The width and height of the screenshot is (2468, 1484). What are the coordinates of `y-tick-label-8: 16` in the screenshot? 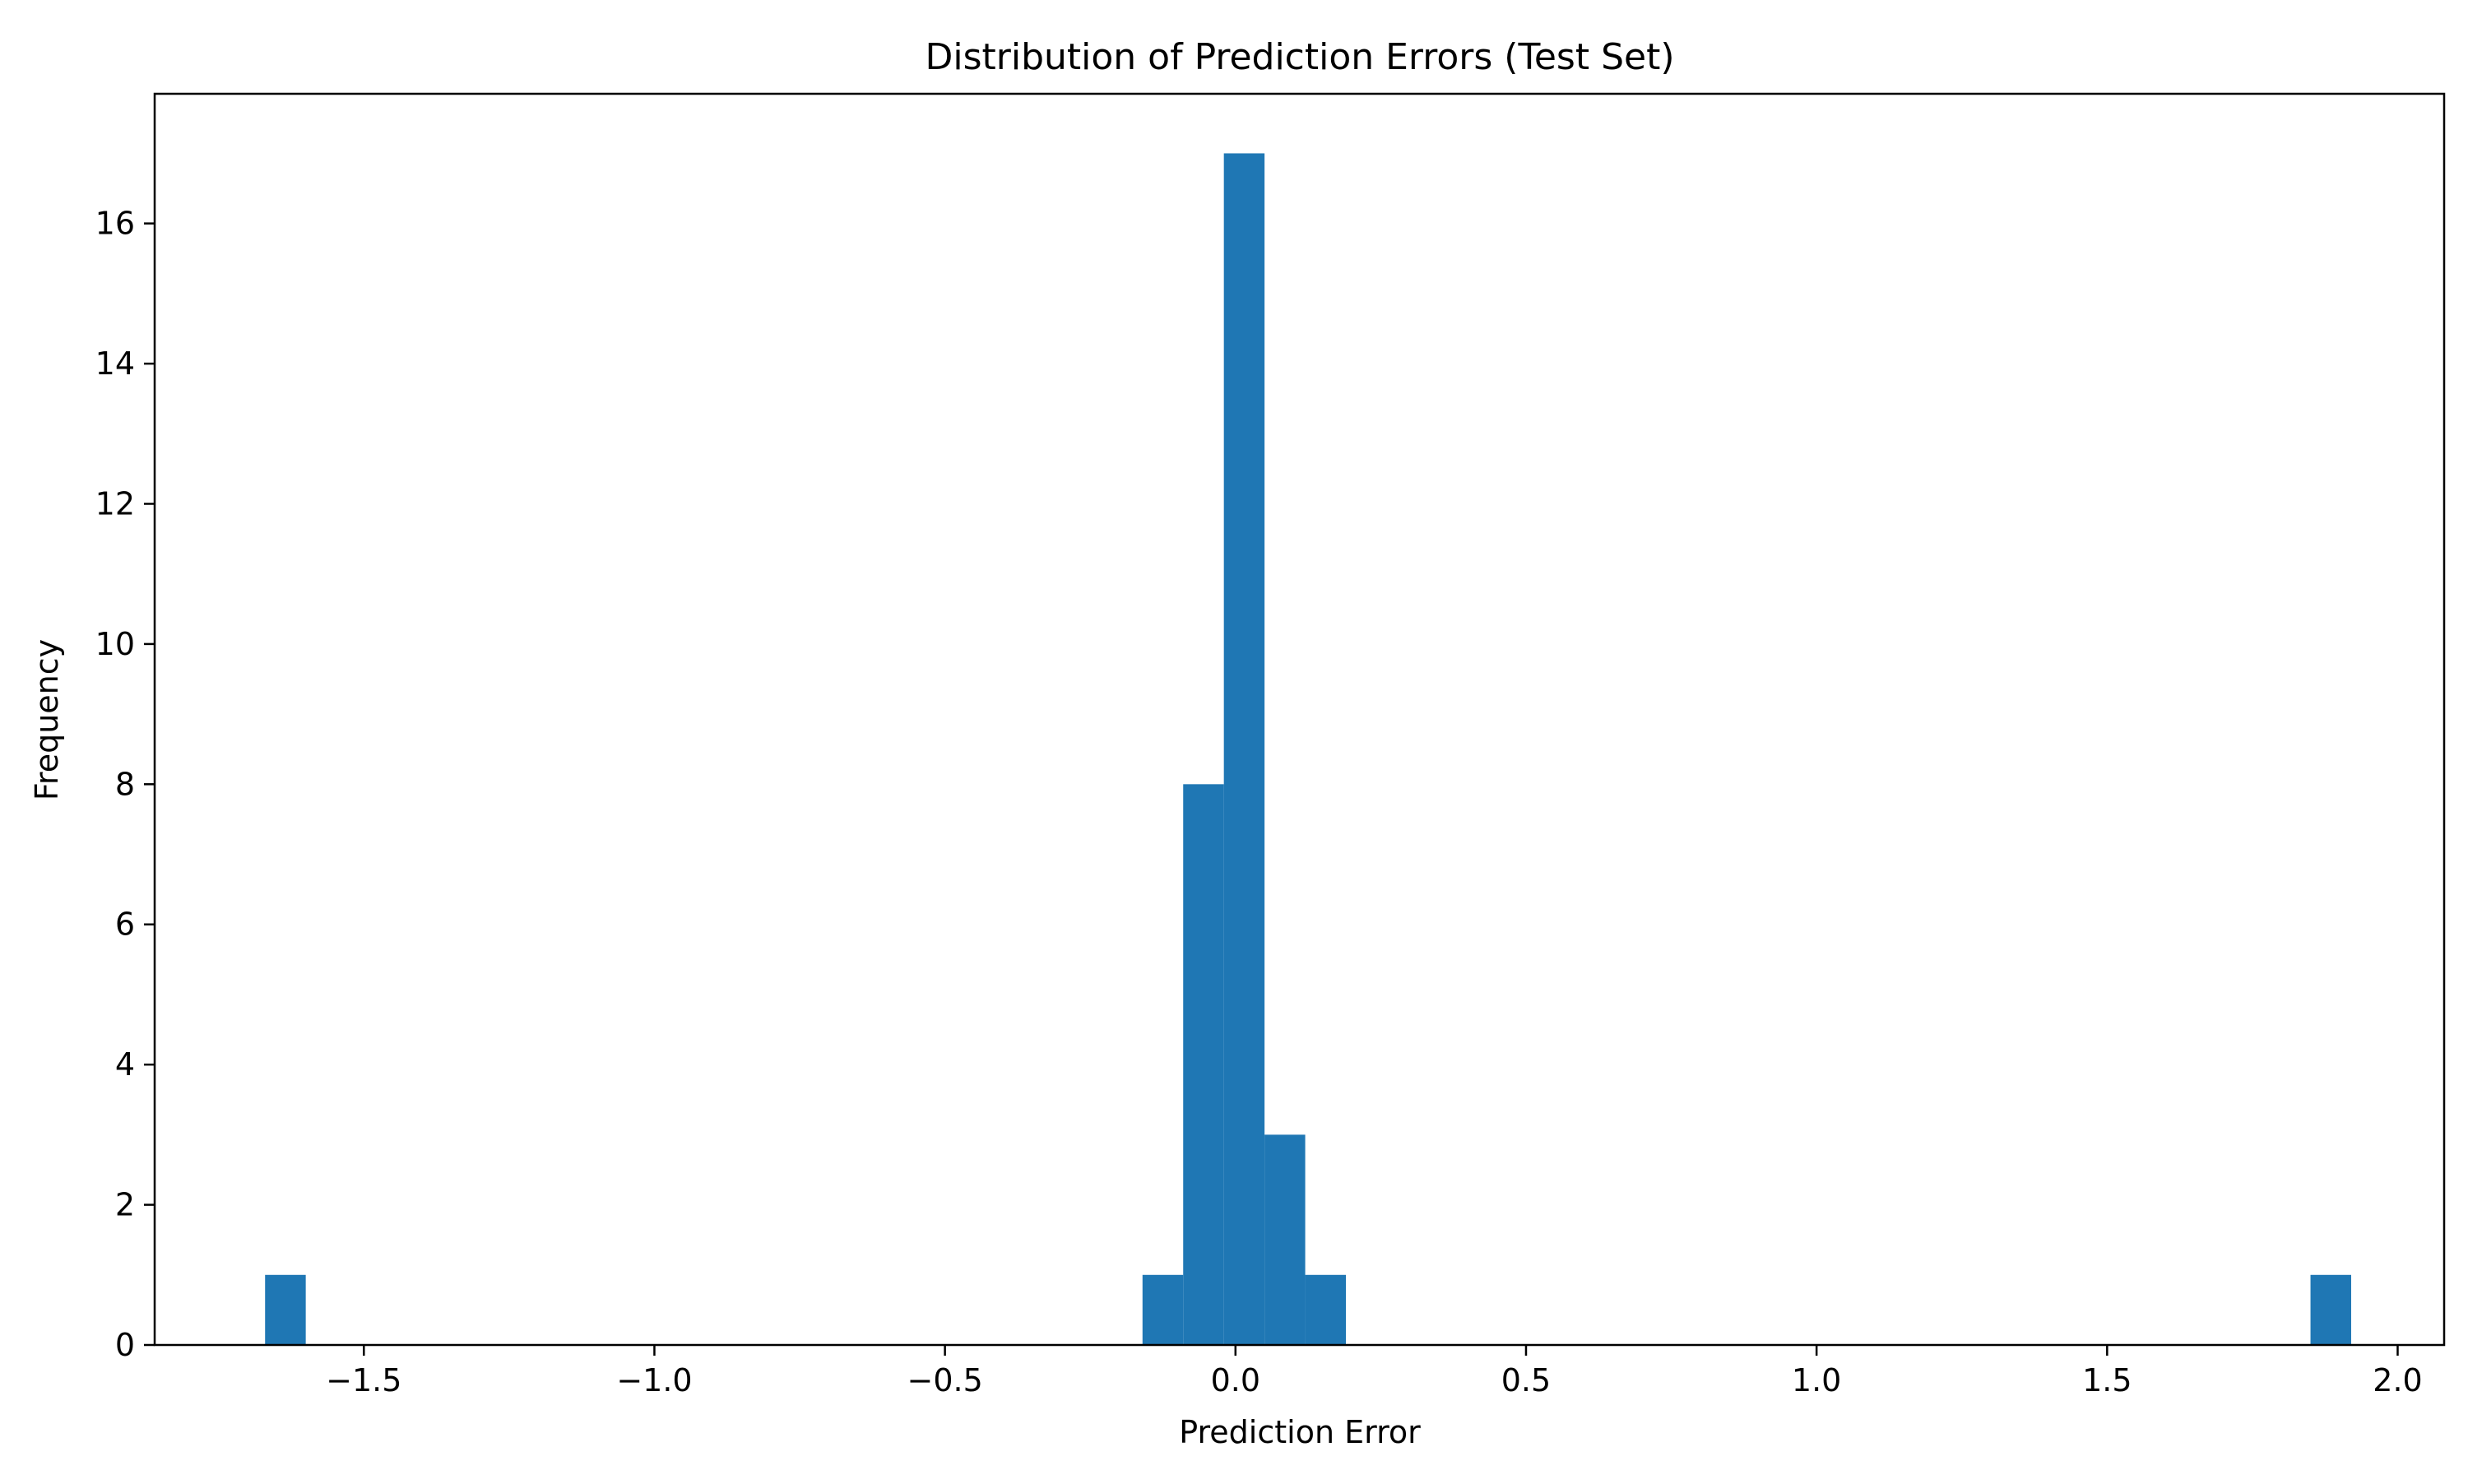 It's located at (115, 224).